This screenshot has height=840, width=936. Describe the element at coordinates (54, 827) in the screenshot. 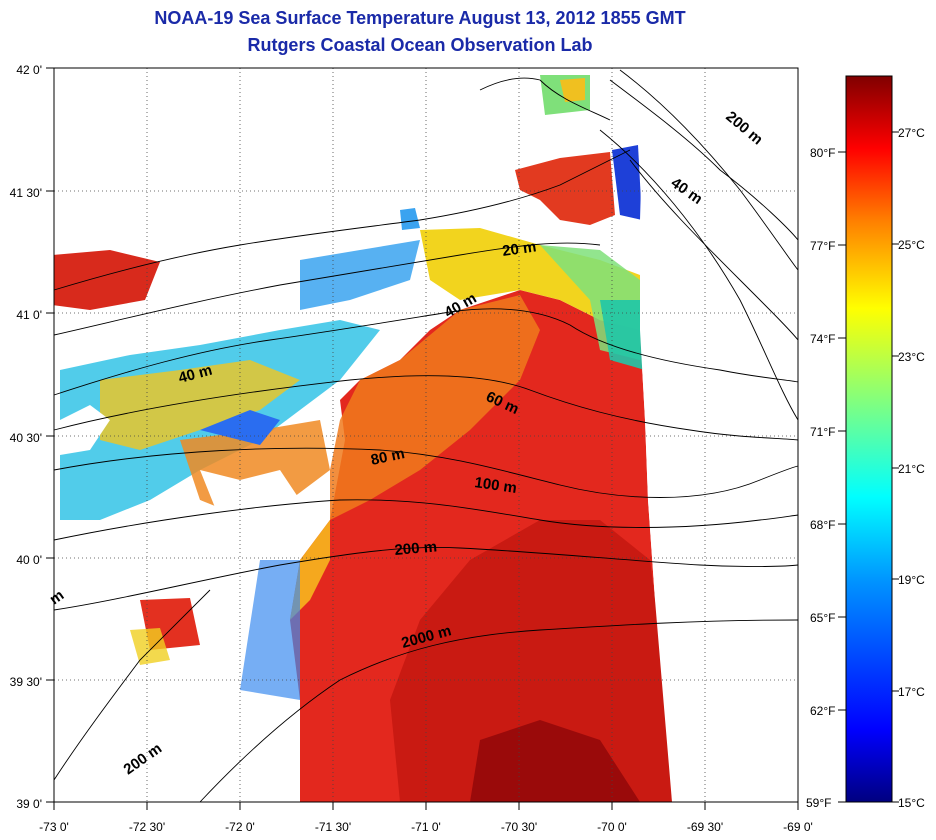

I see `lon-tick-label: -73 0'` at that location.